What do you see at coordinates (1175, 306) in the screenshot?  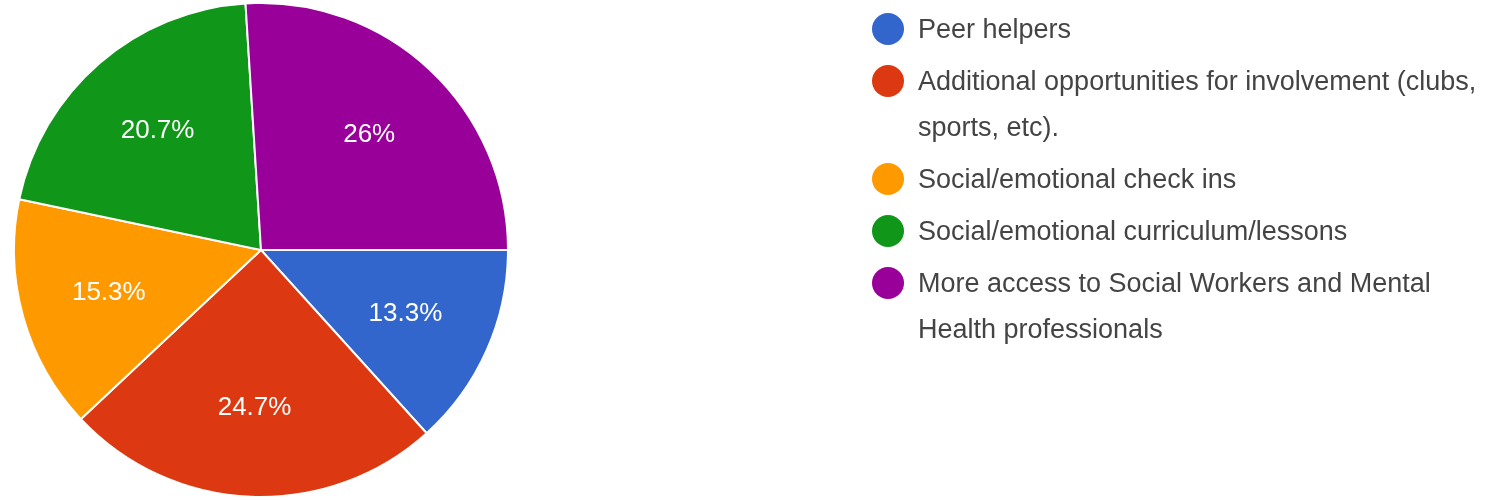 I see `legend-label: More access to Social Workers and Mental Health professionals` at bounding box center [1175, 306].